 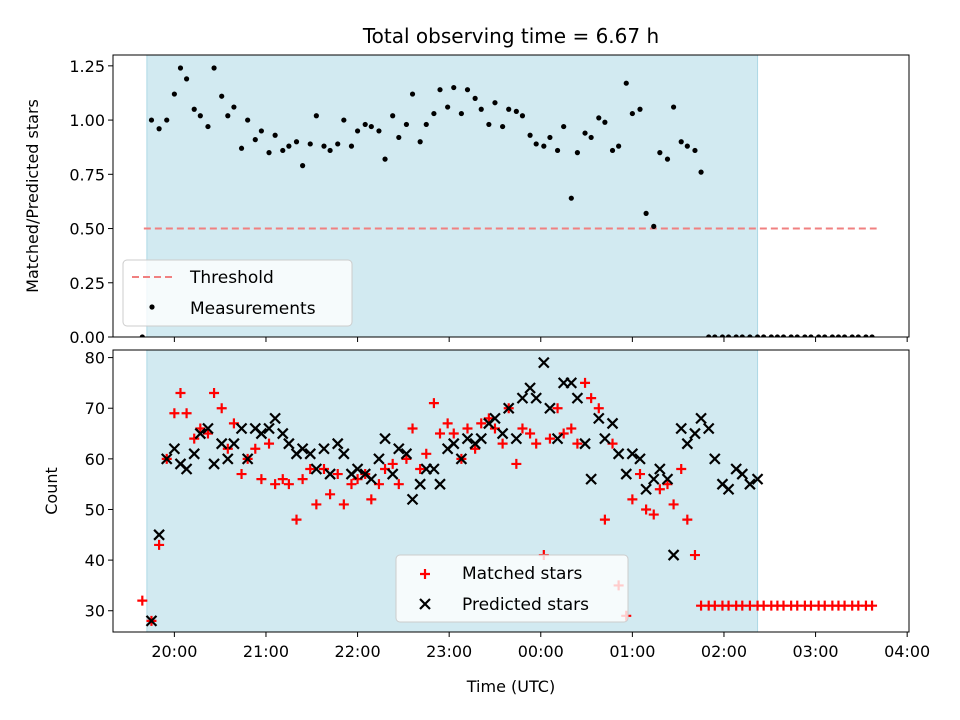 I want to click on y-axis-label: Count, so click(x=51, y=491).